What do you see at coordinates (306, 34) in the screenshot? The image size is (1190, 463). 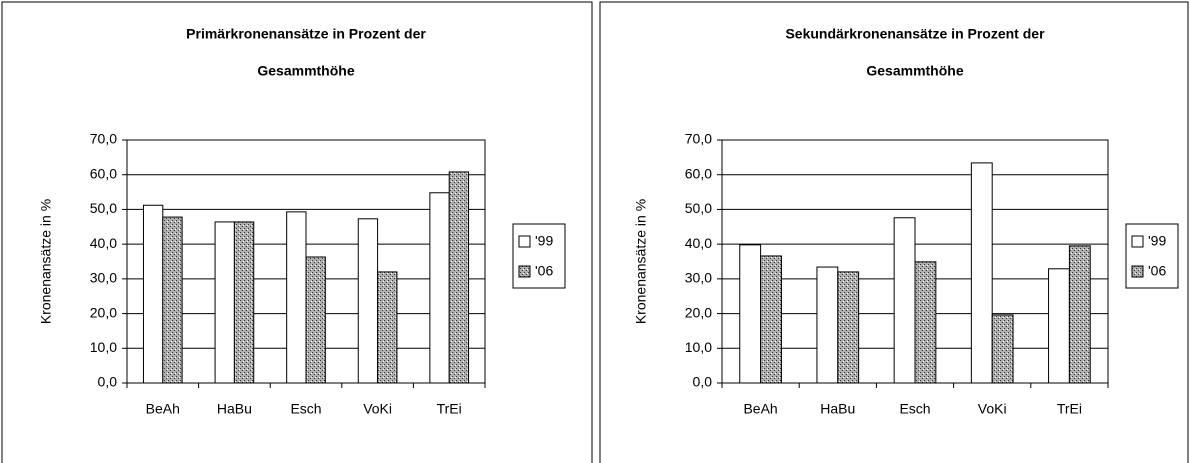 I see `chart-title: Primärkronenansätze in Prozent der` at bounding box center [306, 34].